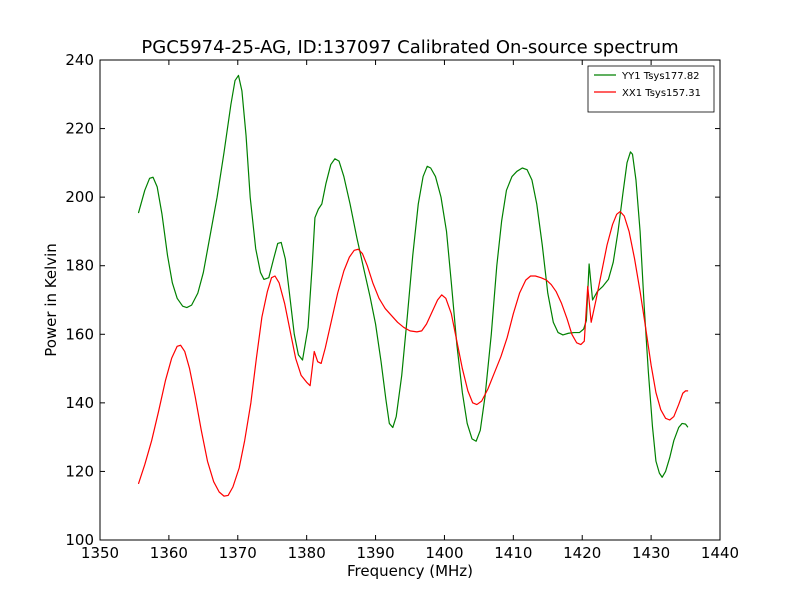 The width and height of the screenshot is (800, 600). What do you see at coordinates (79, 471) in the screenshot?
I see `y-tick-label: 120` at bounding box center [79, 471].